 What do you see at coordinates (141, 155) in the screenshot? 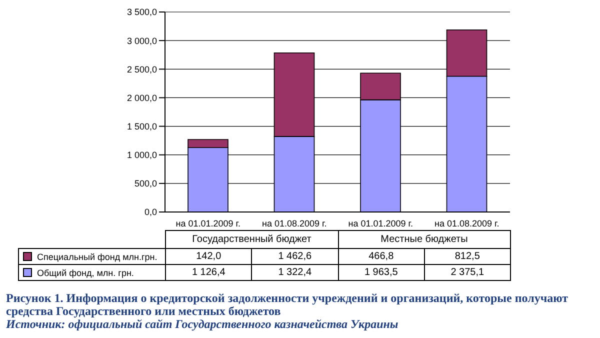
I see `y-tick-label: 1 000,0` at bounding box center [141, 155].